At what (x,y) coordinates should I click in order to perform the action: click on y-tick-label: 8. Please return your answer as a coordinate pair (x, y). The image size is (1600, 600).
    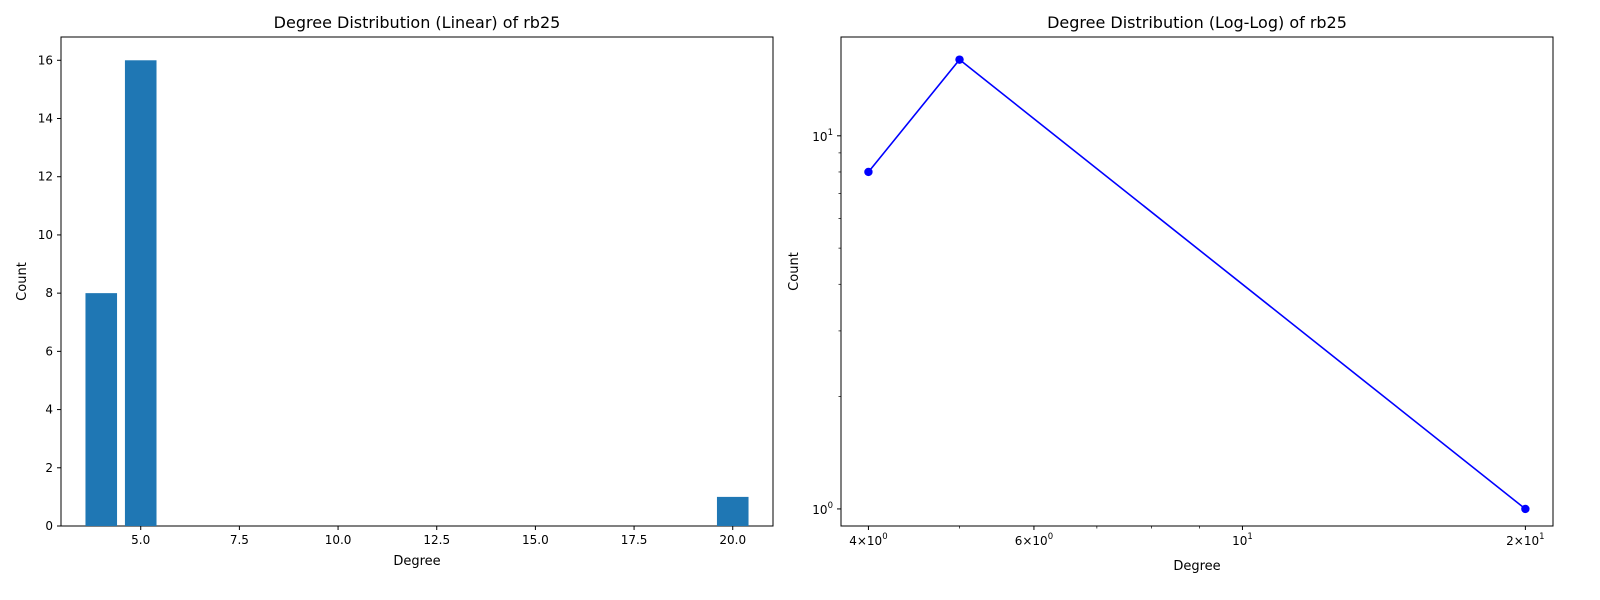
    Looking at the image, I should click on (49, 293).